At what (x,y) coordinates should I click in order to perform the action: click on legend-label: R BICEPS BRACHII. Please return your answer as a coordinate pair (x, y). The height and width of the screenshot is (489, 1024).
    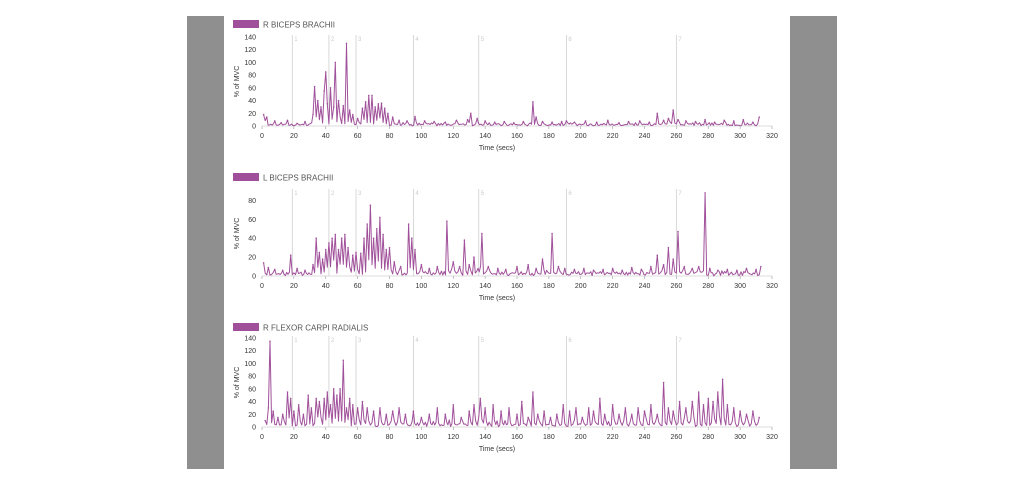
    Looking at the image, I should click on (299, 25).